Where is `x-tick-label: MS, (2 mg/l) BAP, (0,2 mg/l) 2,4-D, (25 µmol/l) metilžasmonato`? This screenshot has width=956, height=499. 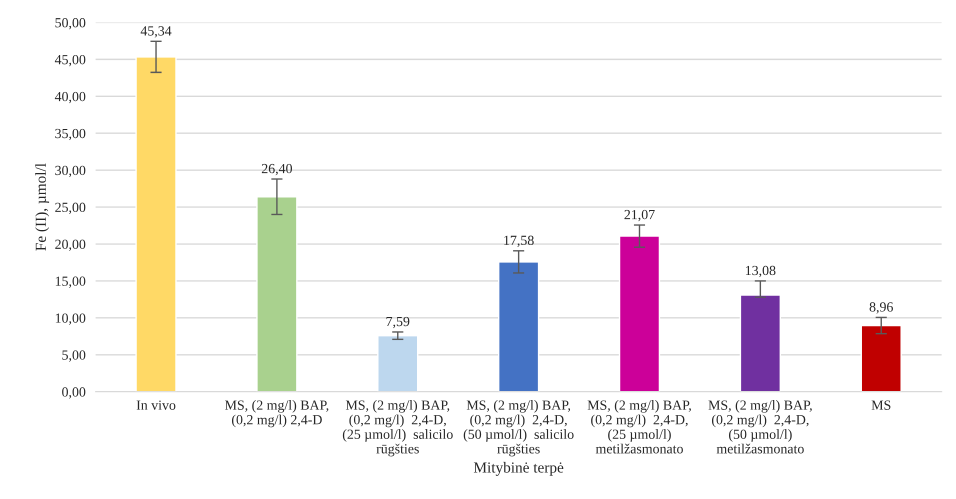 x-tick-label: MS, (2 mg/l) BAP, (0,2 mg/l) 2,4-D, (25 µmol/l) metilžasmonato is located at coordinates (639, 427).